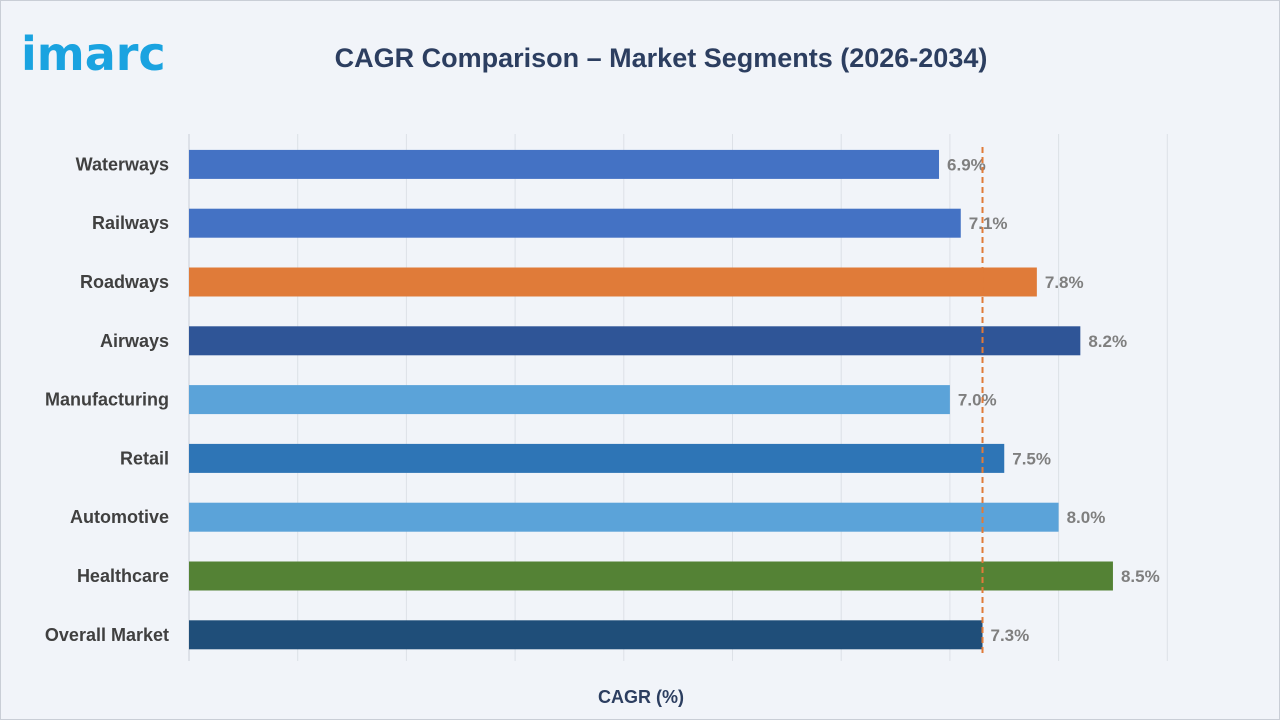 The image size is (1280, 720). Describe the element at coordinates (641, 697) in the screenshot. I see `x-axis-title: CAGR (%)` at that location.